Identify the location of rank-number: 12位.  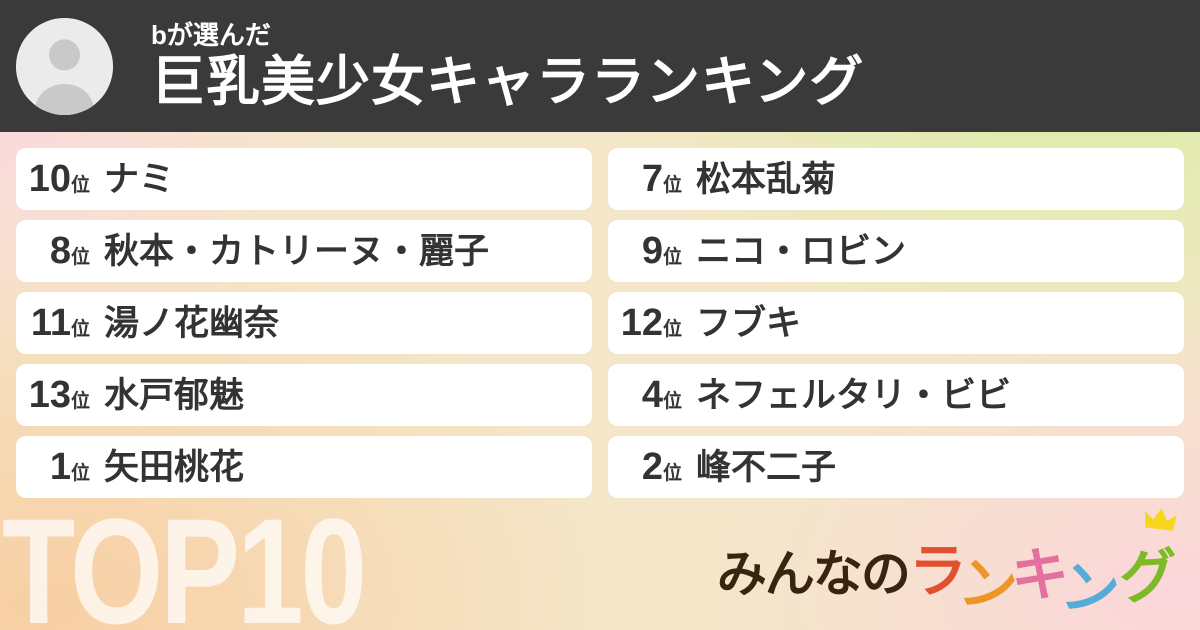
(651, 323).